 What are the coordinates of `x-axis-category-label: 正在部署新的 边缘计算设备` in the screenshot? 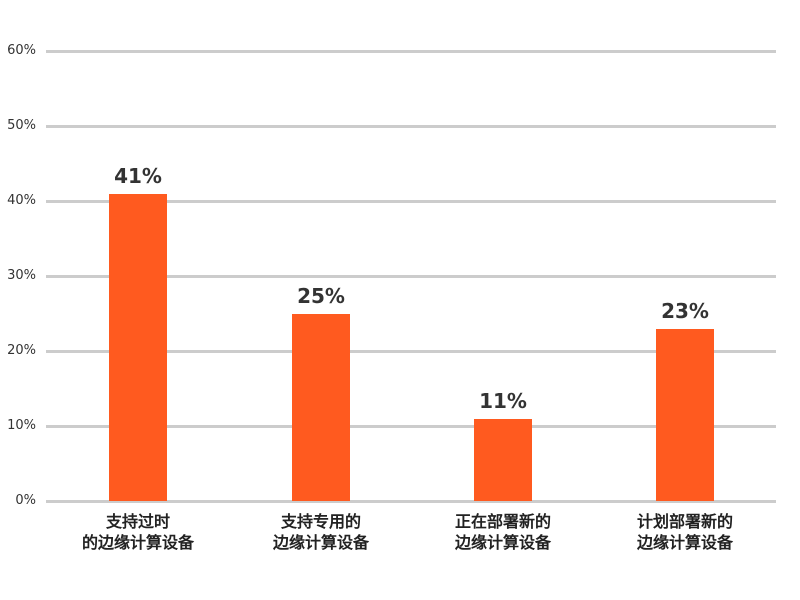 It's located at (503, 532).